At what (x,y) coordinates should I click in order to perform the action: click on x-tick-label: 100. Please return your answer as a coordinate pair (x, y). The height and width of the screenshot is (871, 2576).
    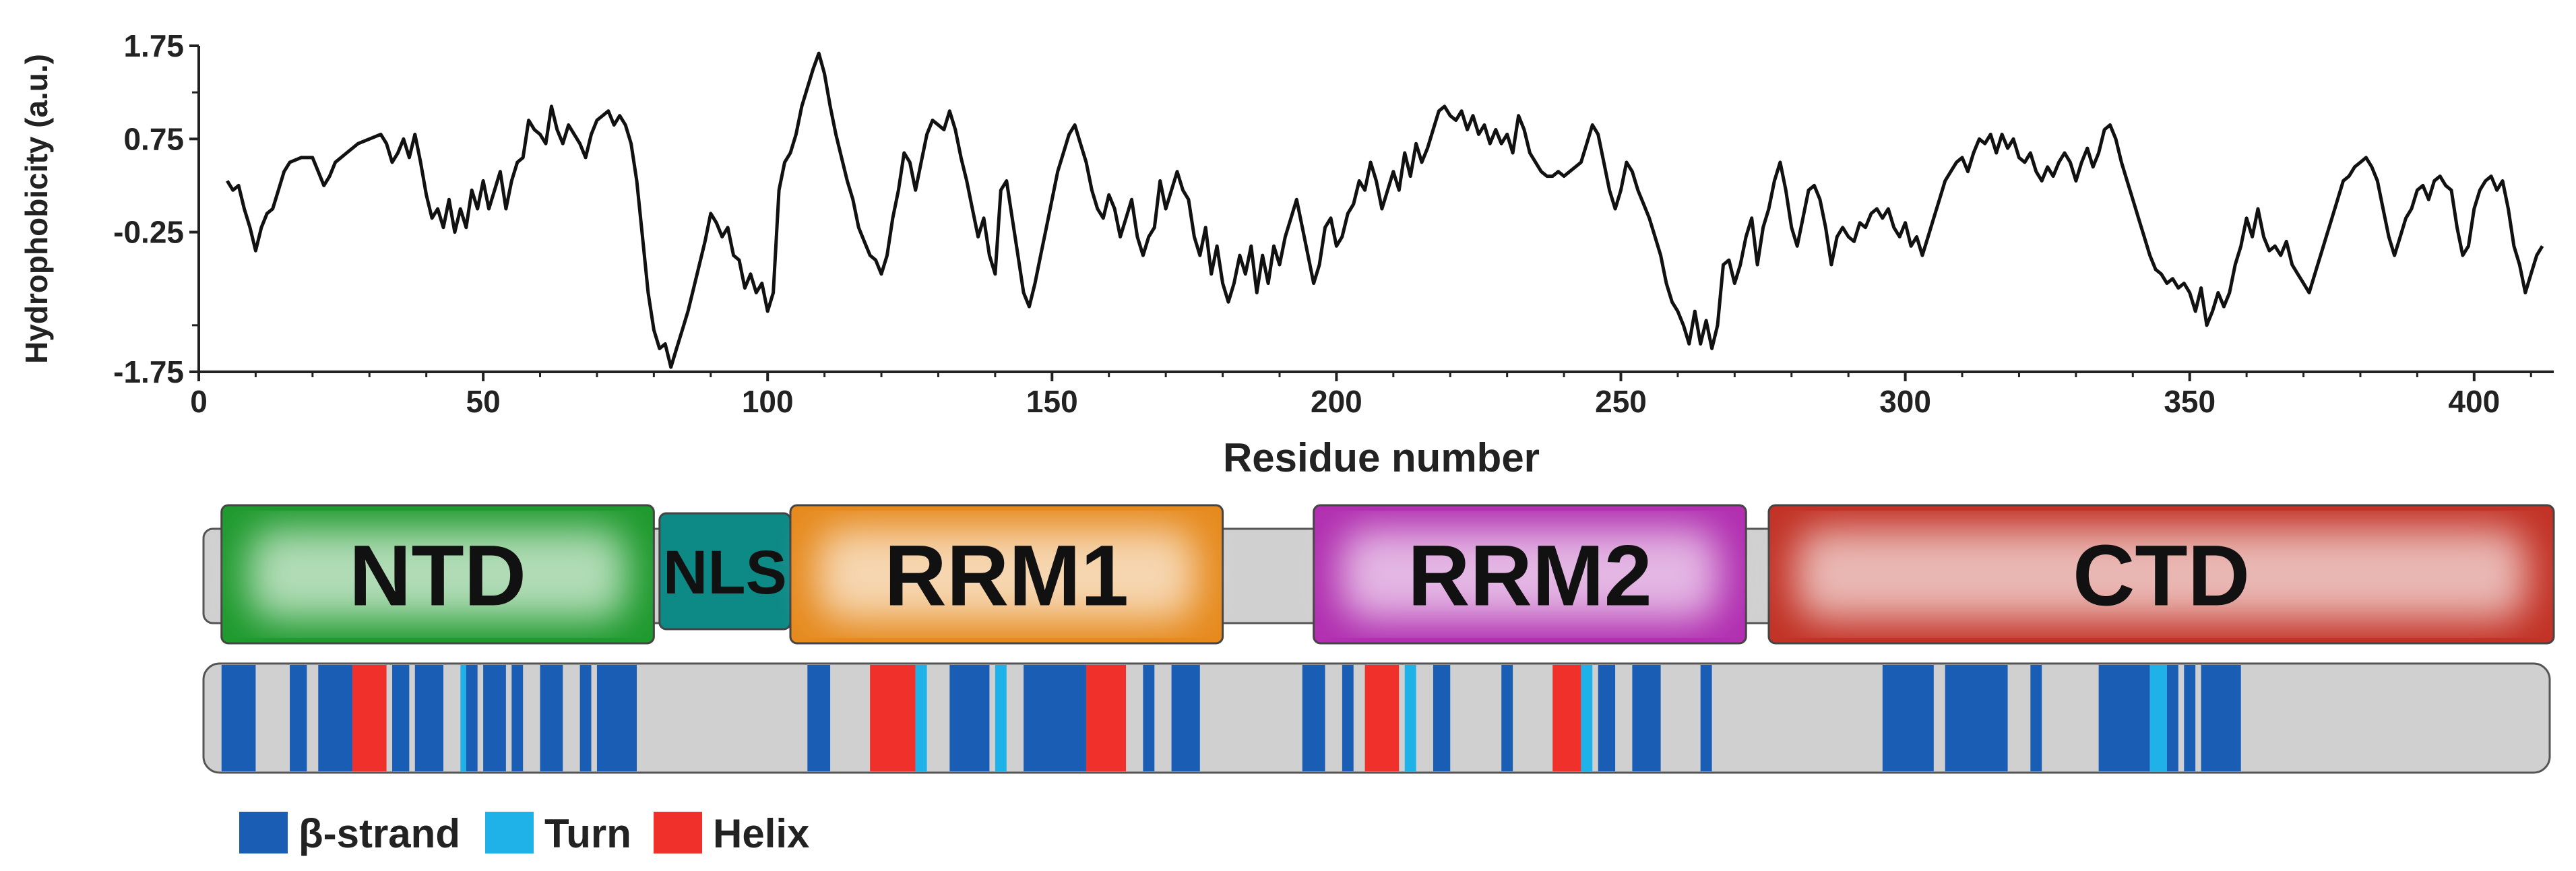
    Looking at the image, I should click on (768, 401).